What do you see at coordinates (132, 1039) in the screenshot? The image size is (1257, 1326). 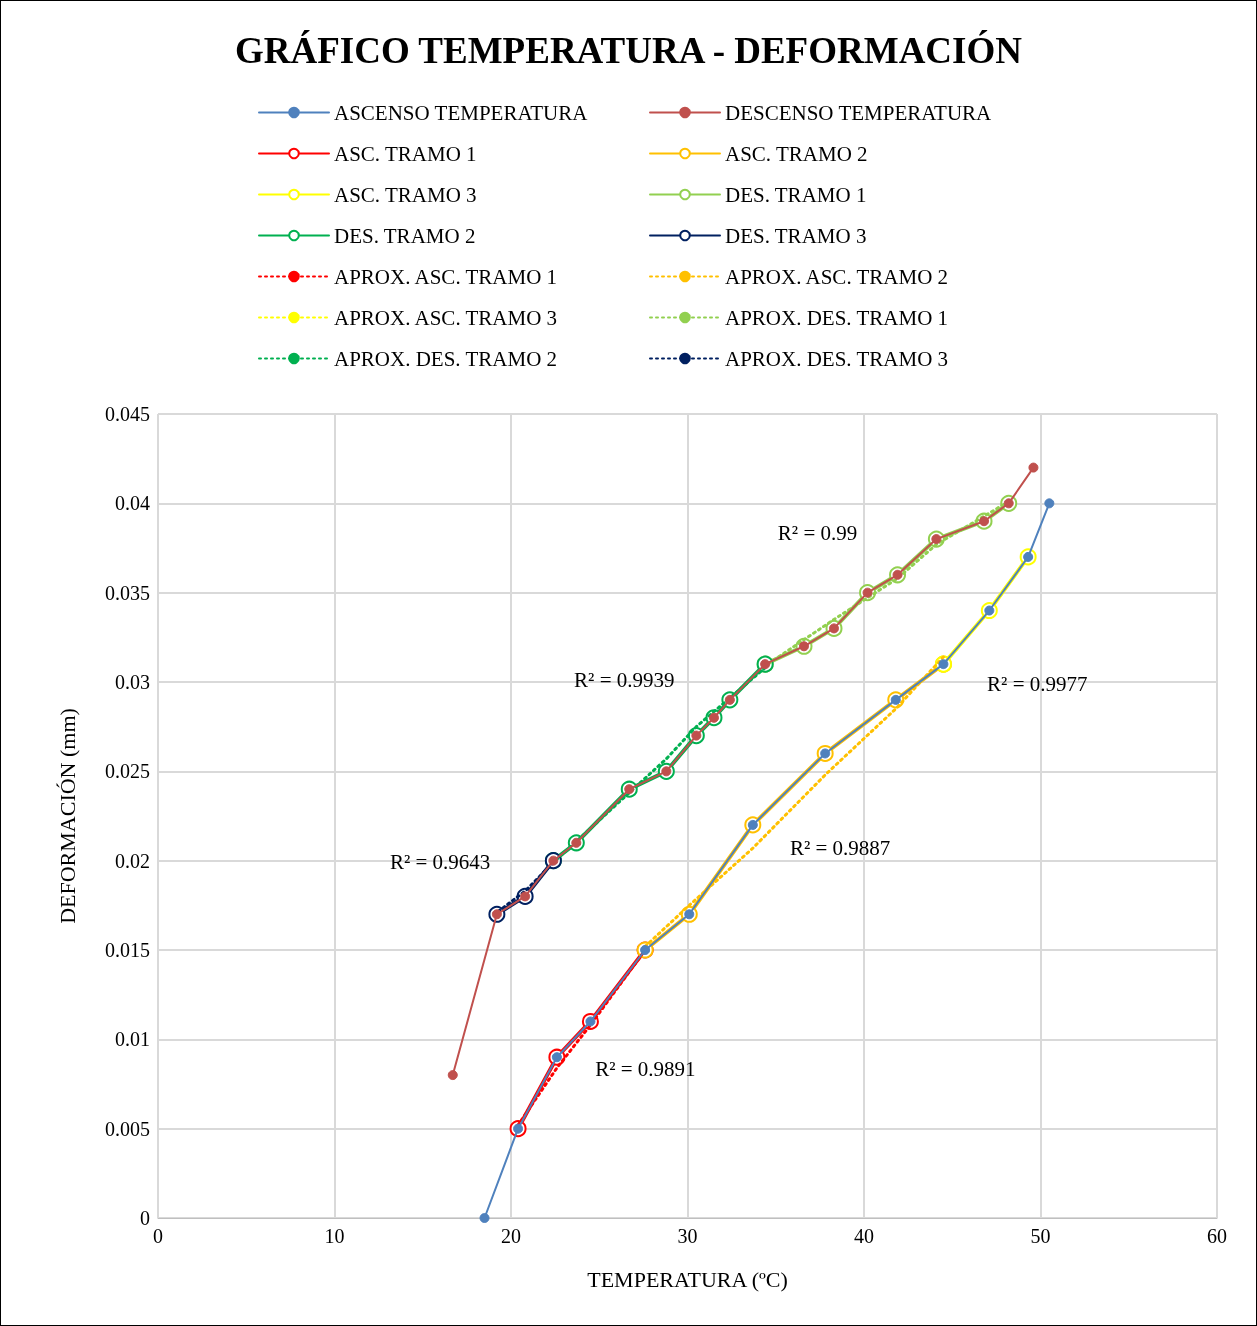 I see `y-tick-label: 0.01` at bounding box center [132, 1039].